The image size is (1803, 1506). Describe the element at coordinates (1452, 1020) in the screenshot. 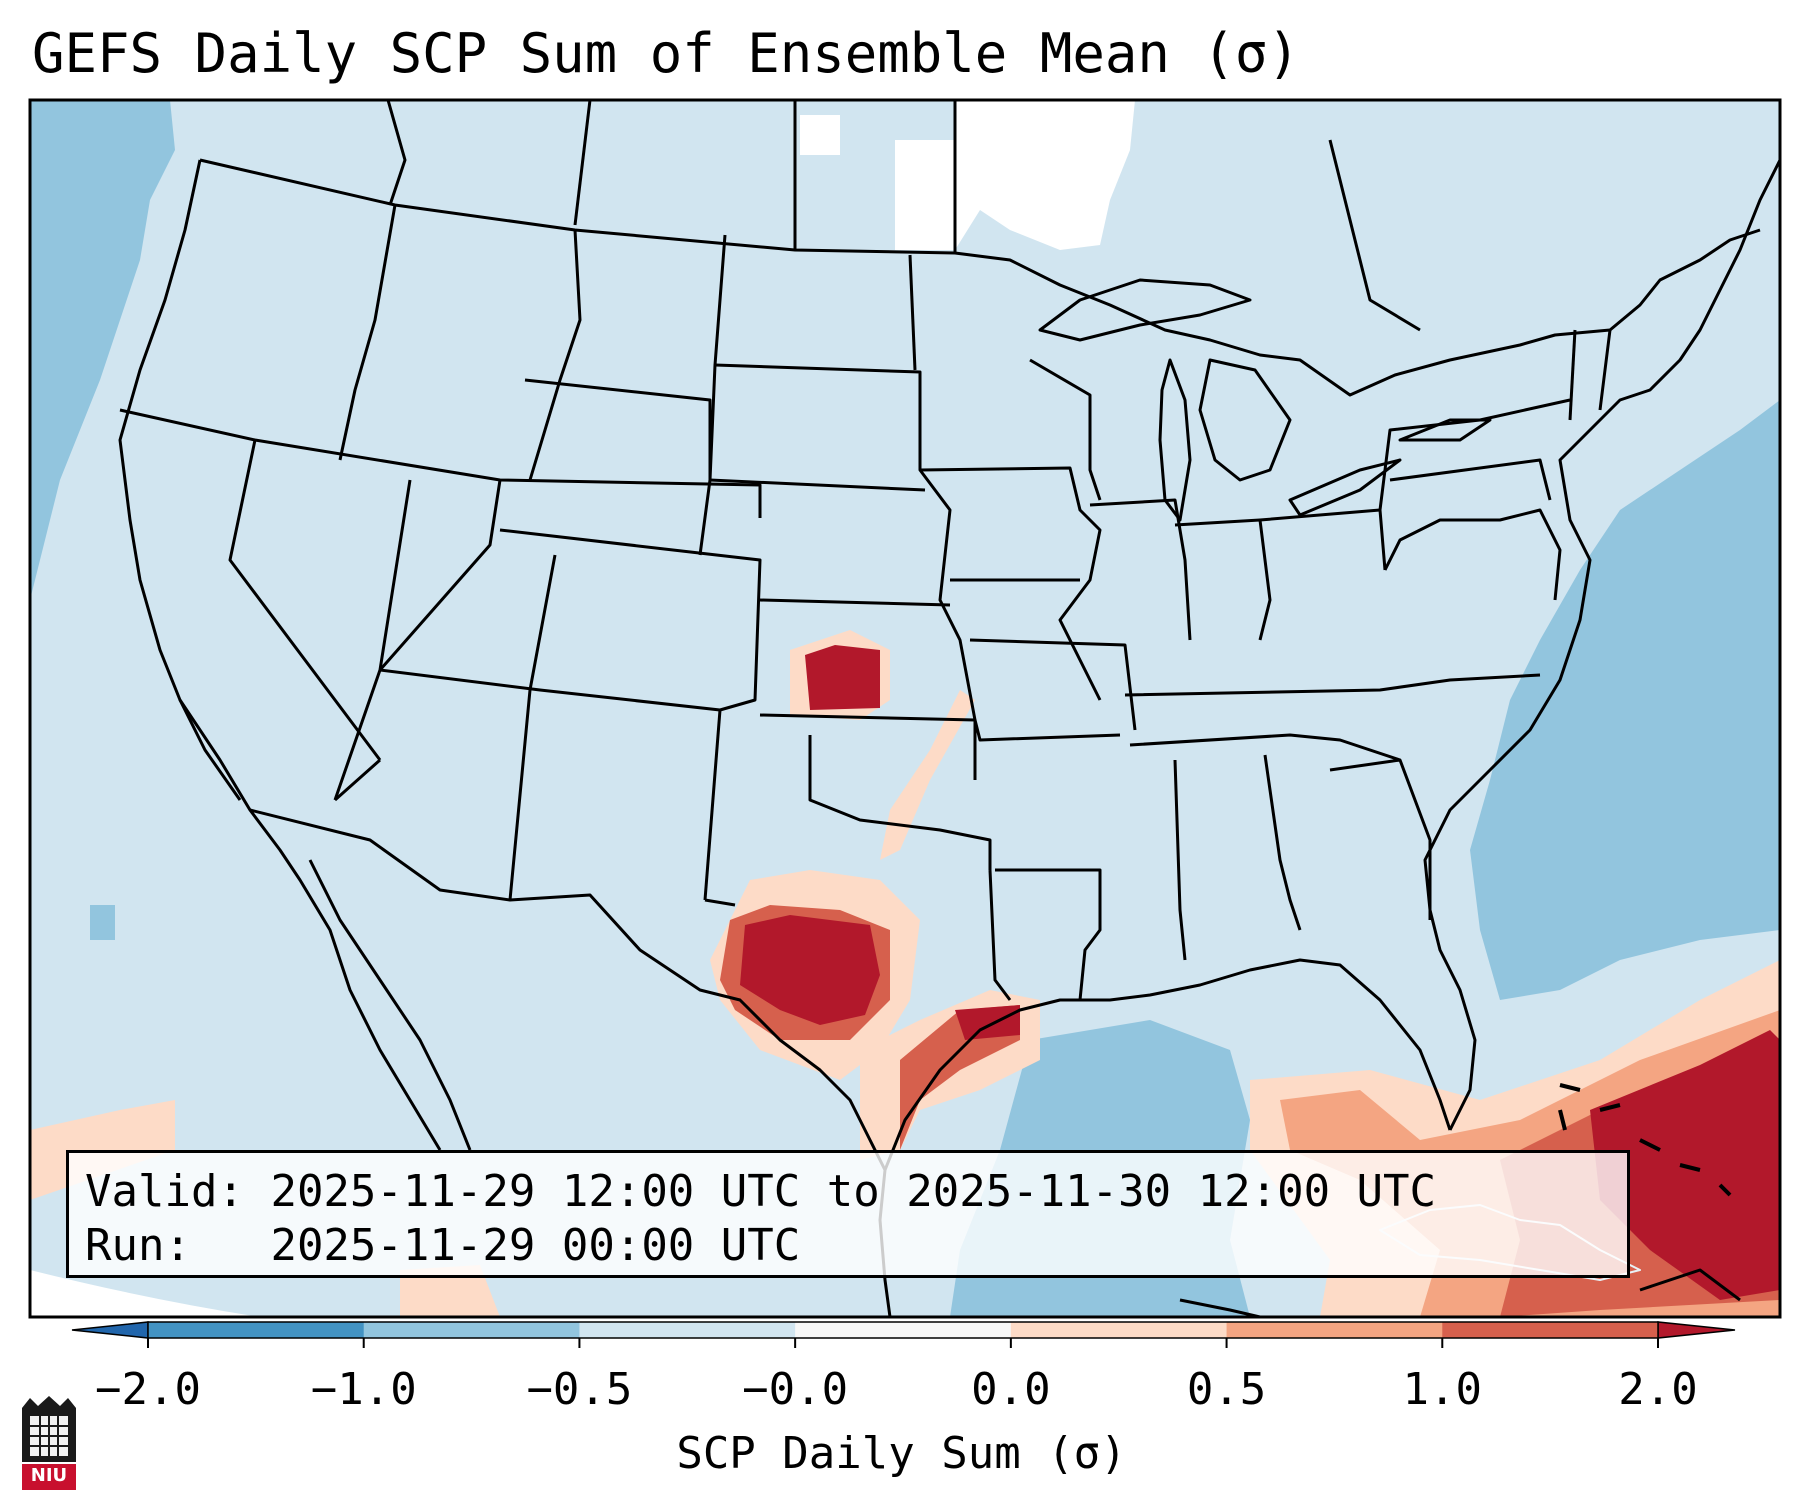

I see `florida-coast` at that location.